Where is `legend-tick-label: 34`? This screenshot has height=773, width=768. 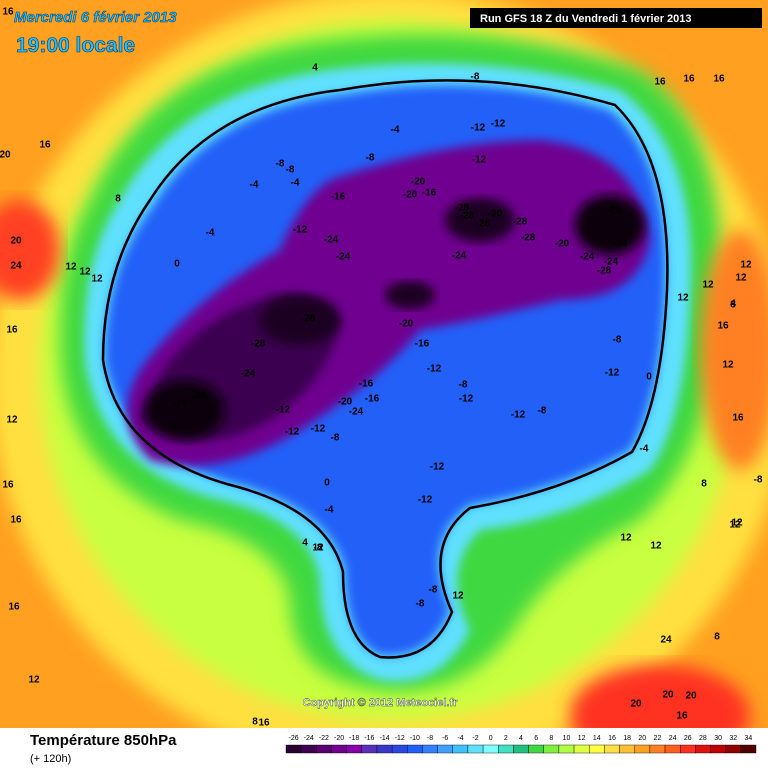 legend-tick-label: 34 is located at coordinates (749, 738).